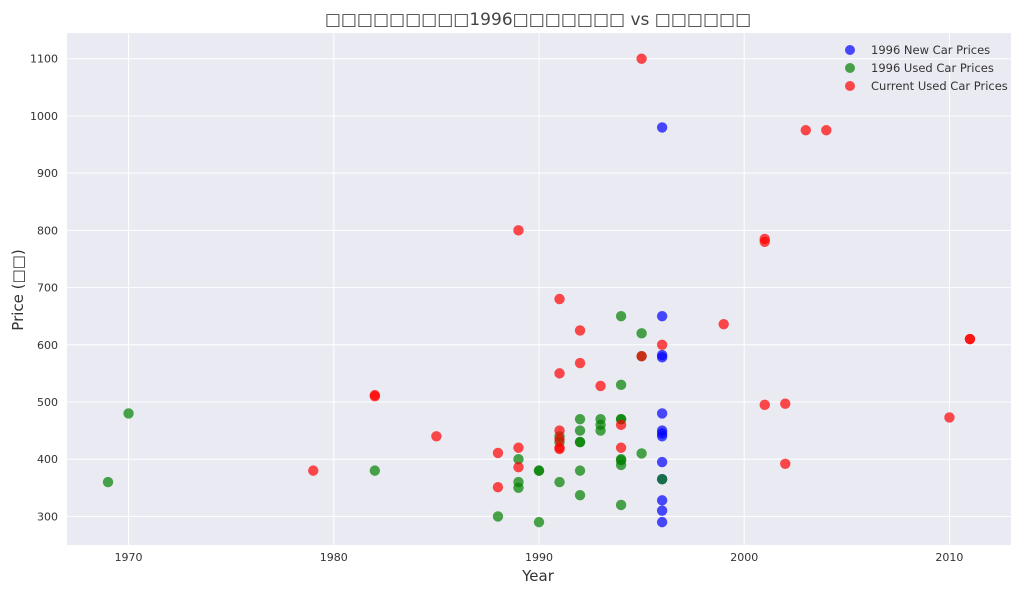 Image resolution: width=1024 pixels, height=597 pixels. I want to click on chart-title: □□□□□□□□□1996□□□□□□□ vs □□□□□□, so click(538, 20).